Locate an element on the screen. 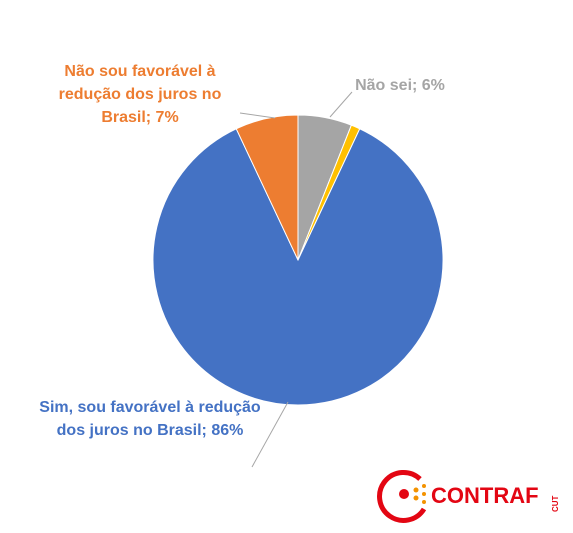 The height and width of the screenshot is (533, 573). logo: CONTRAF CUT is located at coordinates (468, 496).